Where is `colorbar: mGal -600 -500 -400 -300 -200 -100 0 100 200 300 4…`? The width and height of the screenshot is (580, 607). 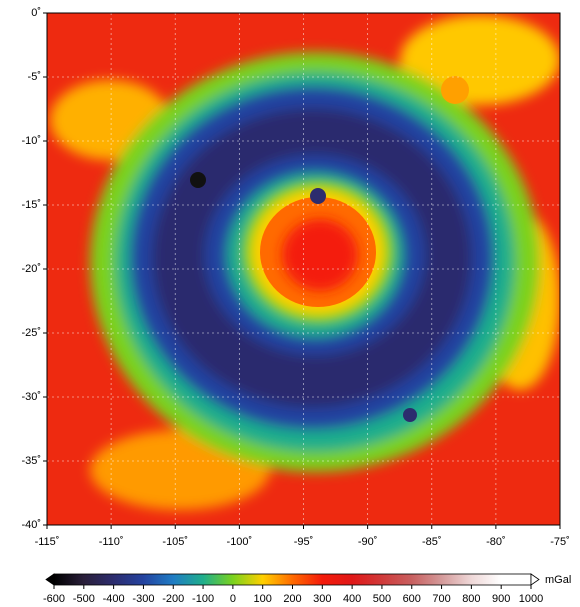
colorbar: mGal -600 -500 -400 -300 -200 -100 0 100 200 300 4… is located at coordinates (307, 589).